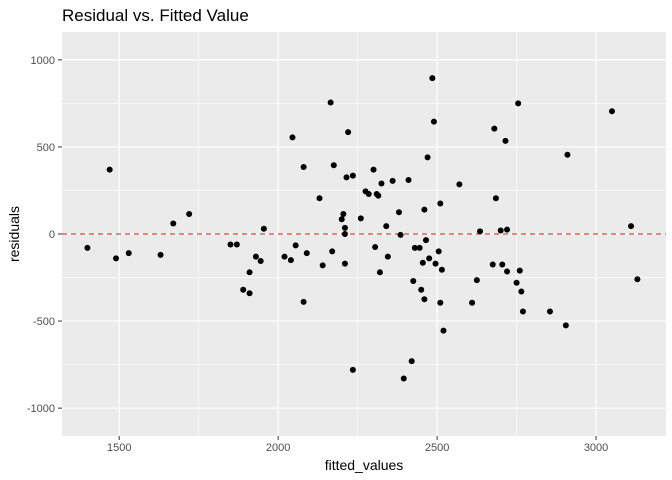 This screenshot has height=480, width=672. I want to click on x-tick-label: 1500, so click(119, 448).